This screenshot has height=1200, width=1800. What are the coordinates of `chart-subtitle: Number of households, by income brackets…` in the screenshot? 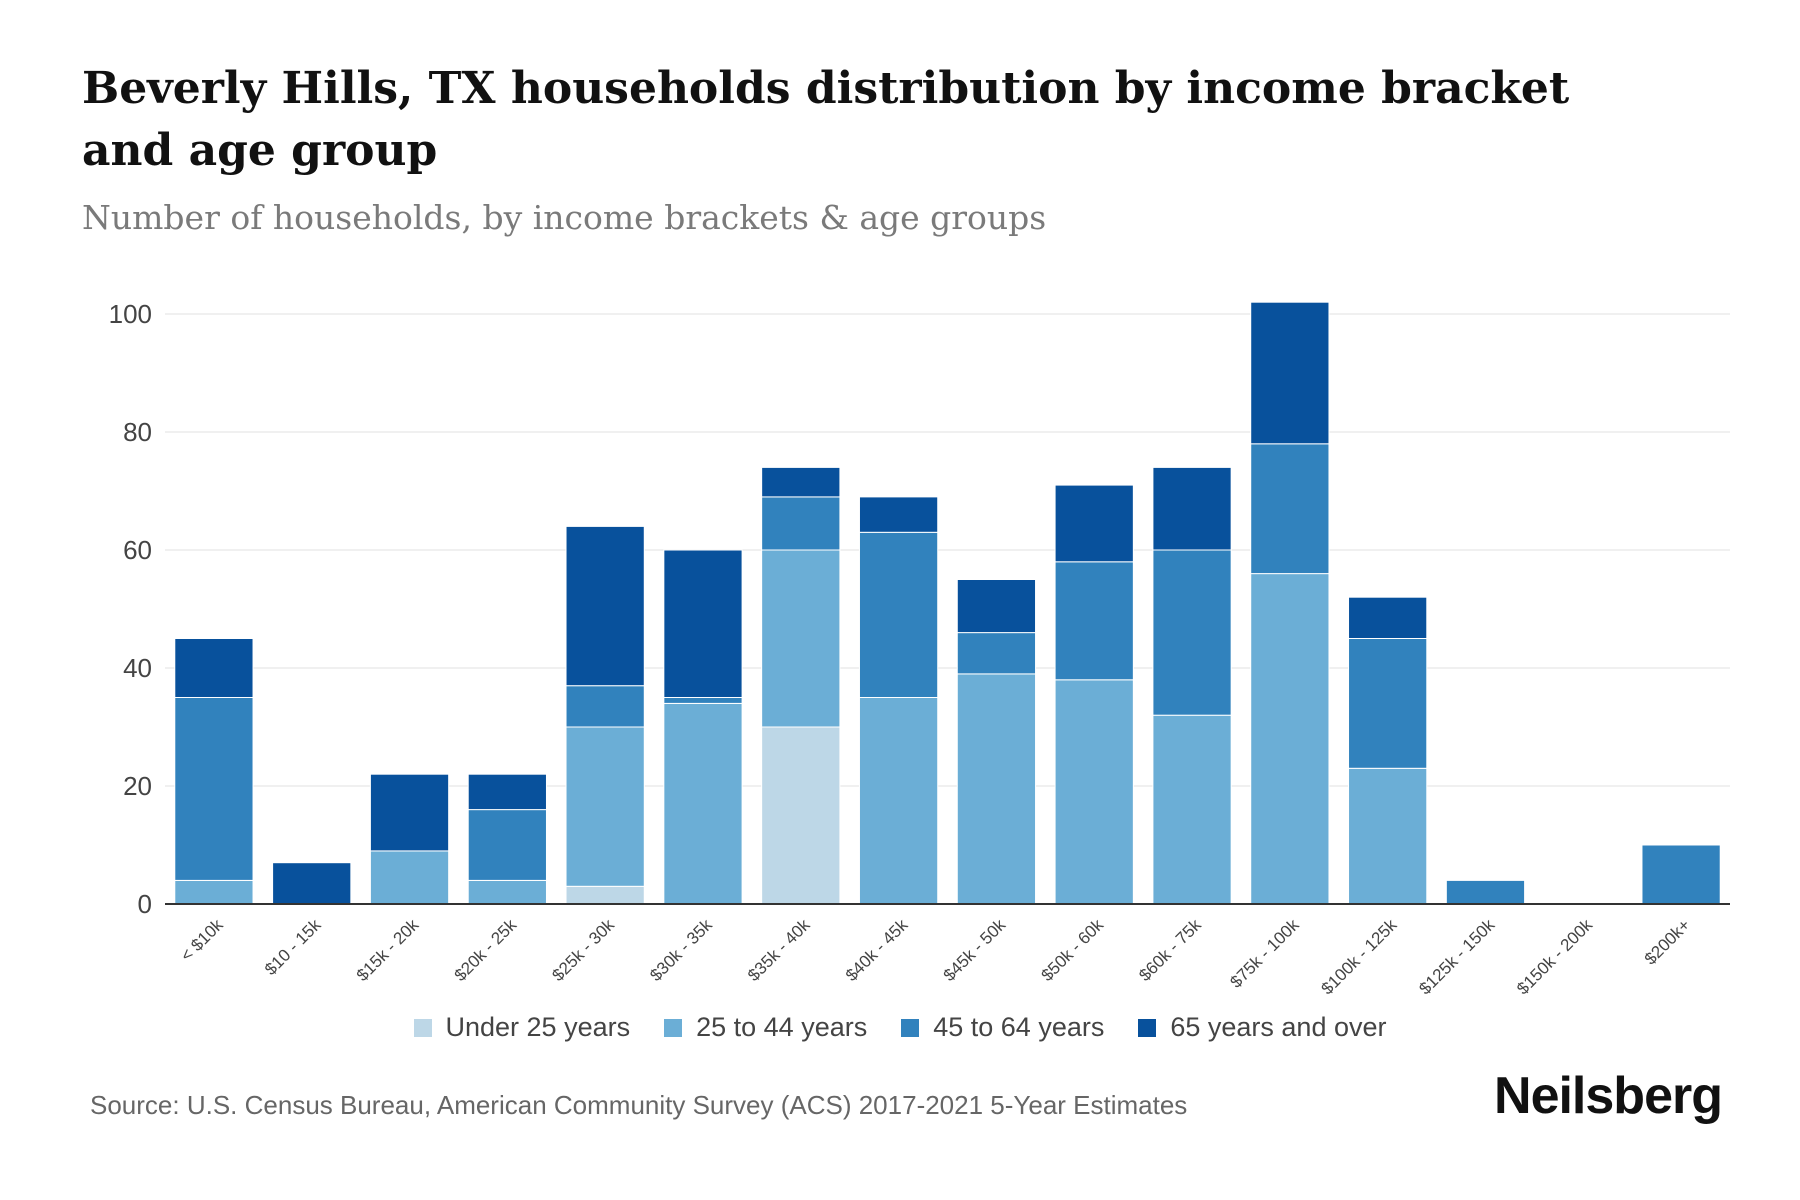 It's located at (564, 217).